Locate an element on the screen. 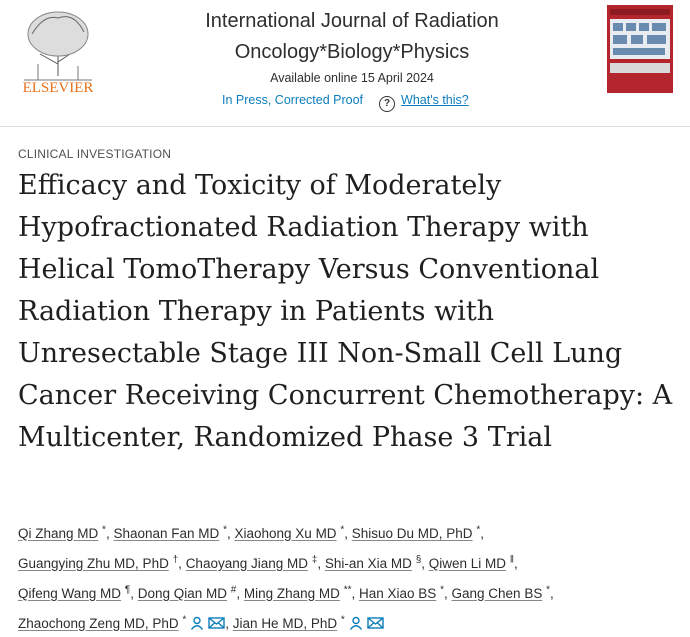  author: Ming Zhang MD **, is located at coordinates (299, 592).